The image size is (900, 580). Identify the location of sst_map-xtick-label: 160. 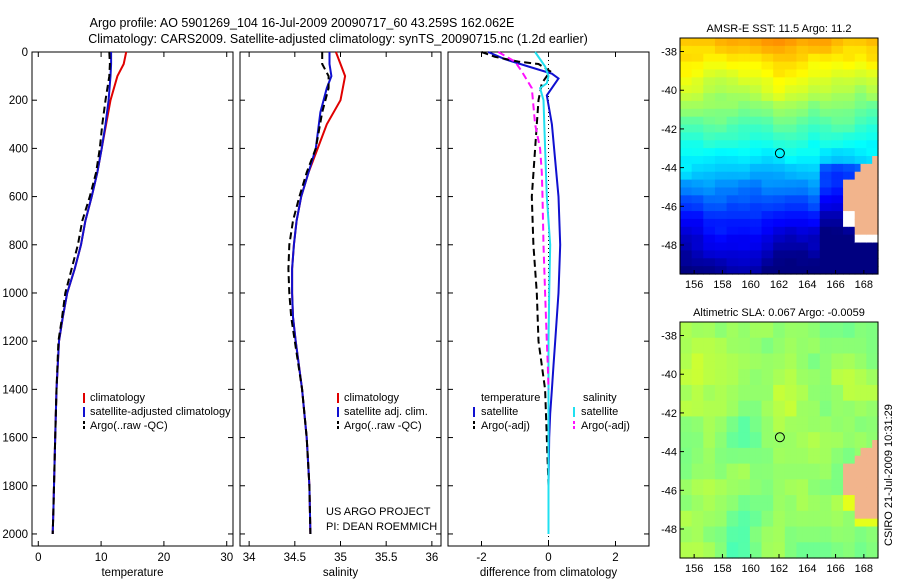
(751, 285).